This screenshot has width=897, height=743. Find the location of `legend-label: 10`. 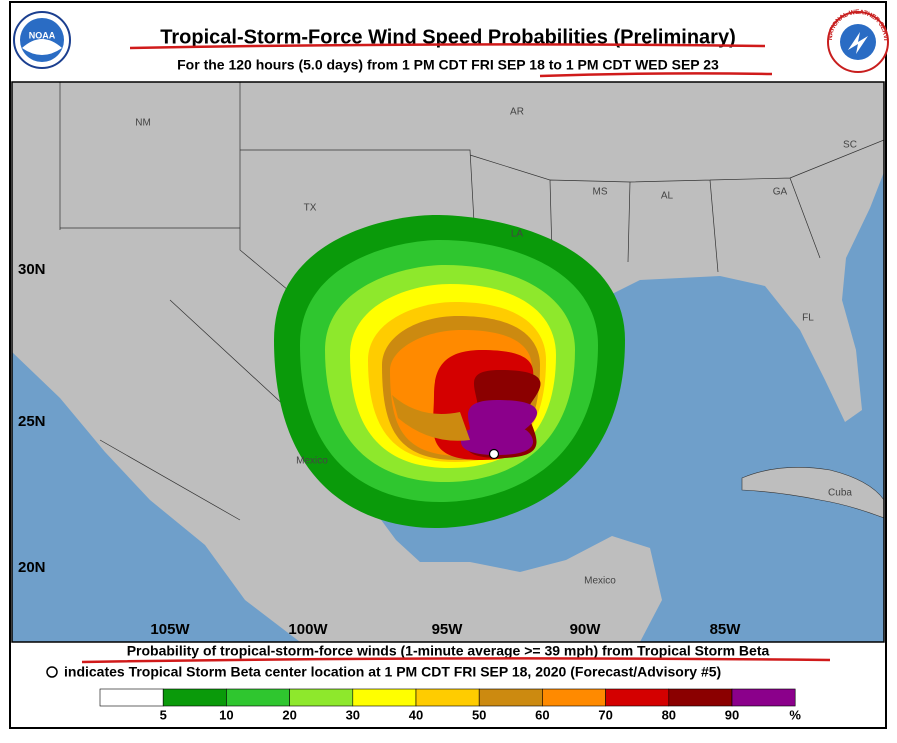

legend-label: 10 is located at coordinates (226, 714).